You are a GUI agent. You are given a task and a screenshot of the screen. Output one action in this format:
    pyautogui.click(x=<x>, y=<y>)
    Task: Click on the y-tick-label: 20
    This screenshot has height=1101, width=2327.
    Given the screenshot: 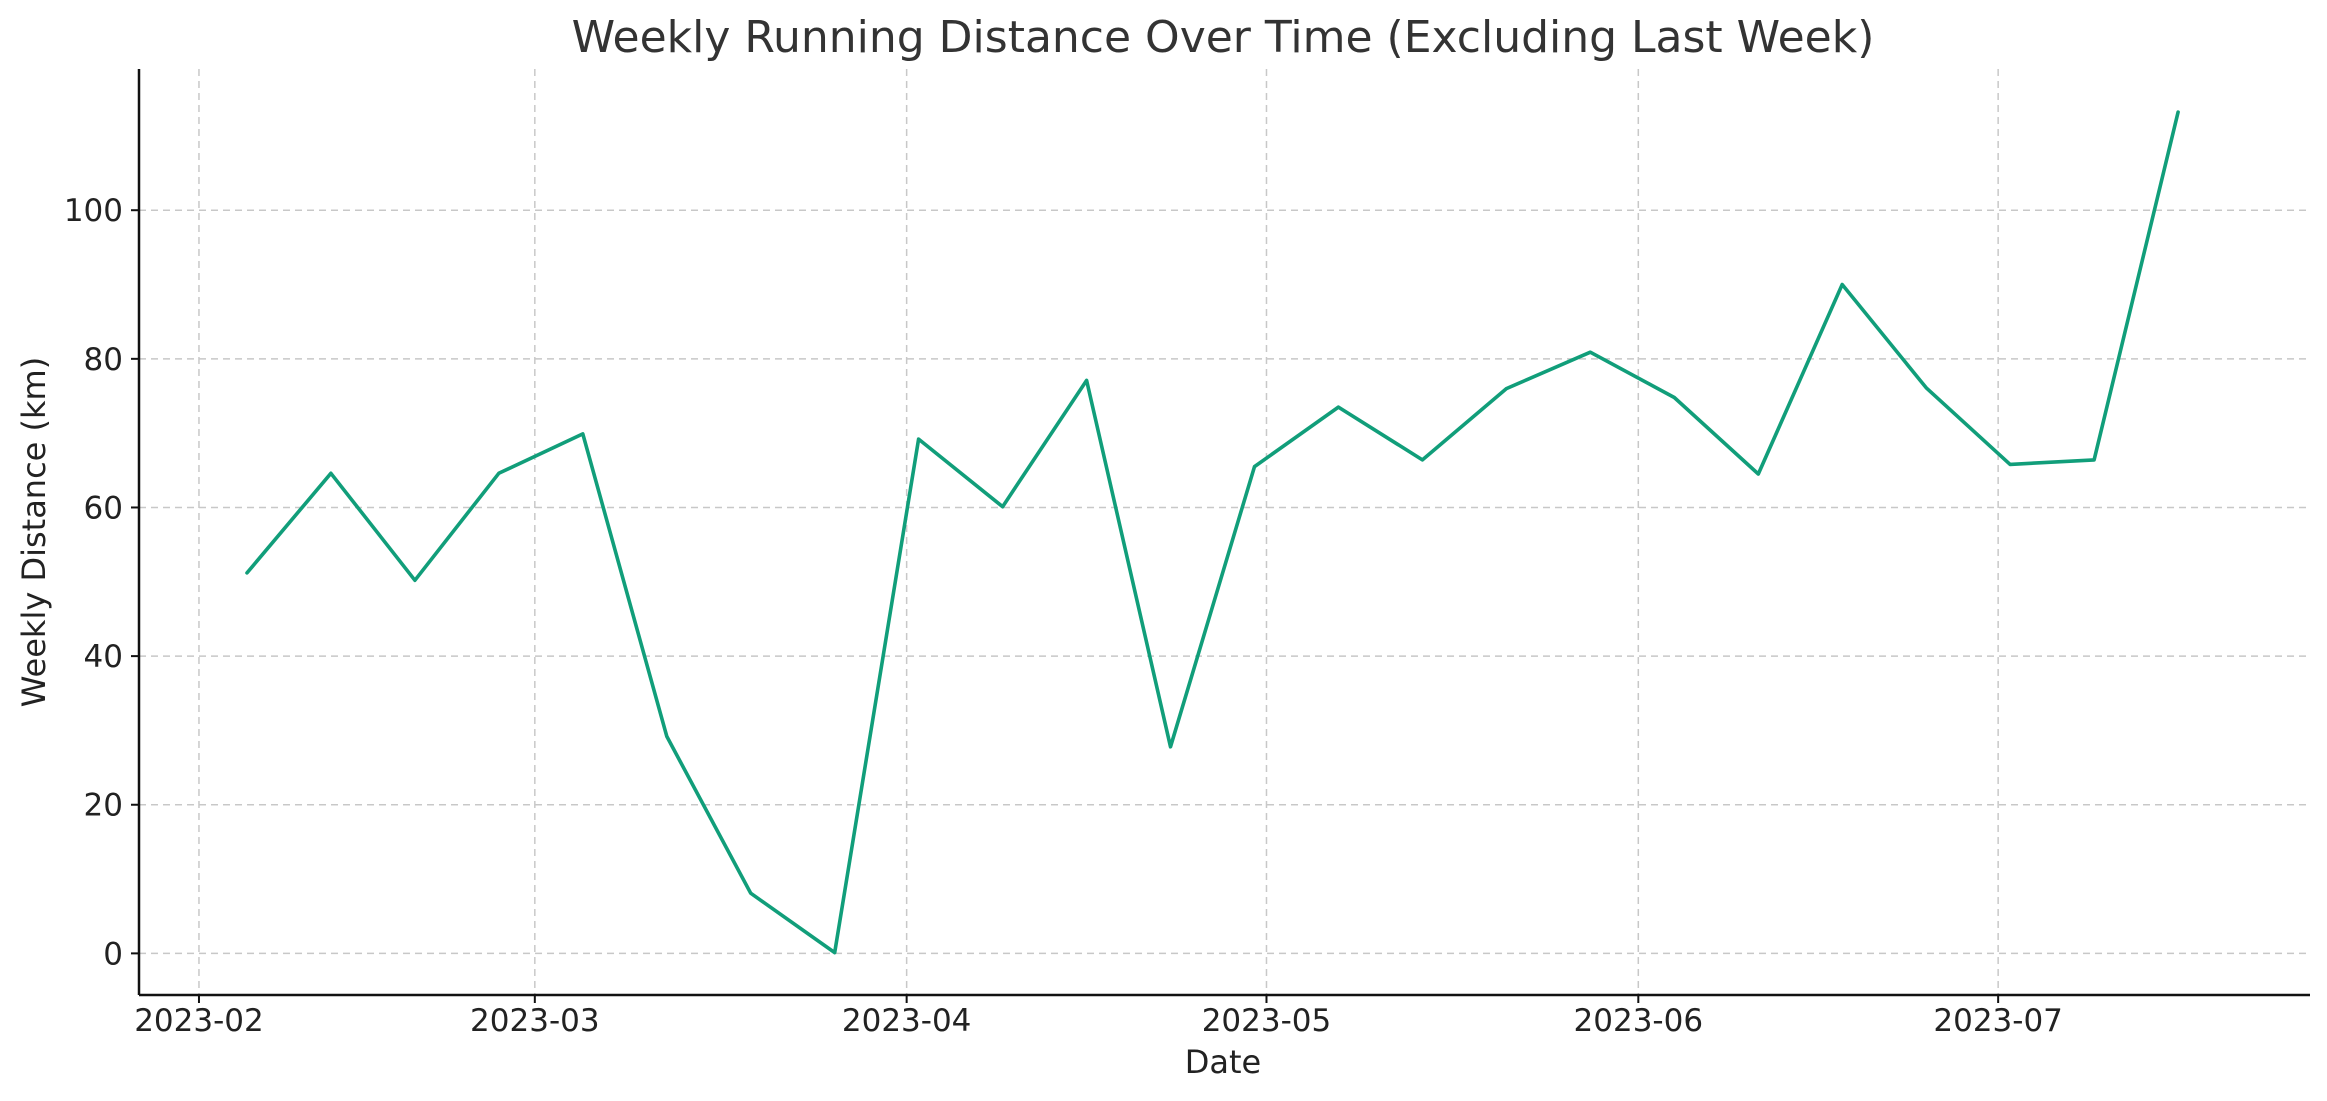 What is the action you would take?
    pyautogui.click(x=103, y=806)
    